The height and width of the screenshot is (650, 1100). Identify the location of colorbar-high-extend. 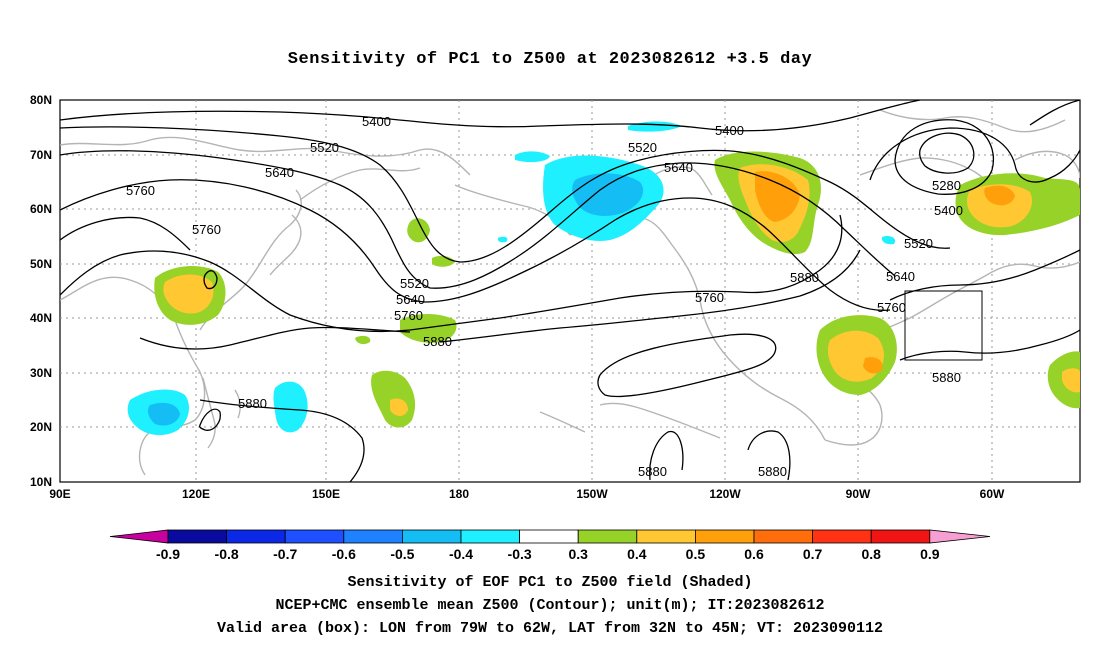
(960, 536).